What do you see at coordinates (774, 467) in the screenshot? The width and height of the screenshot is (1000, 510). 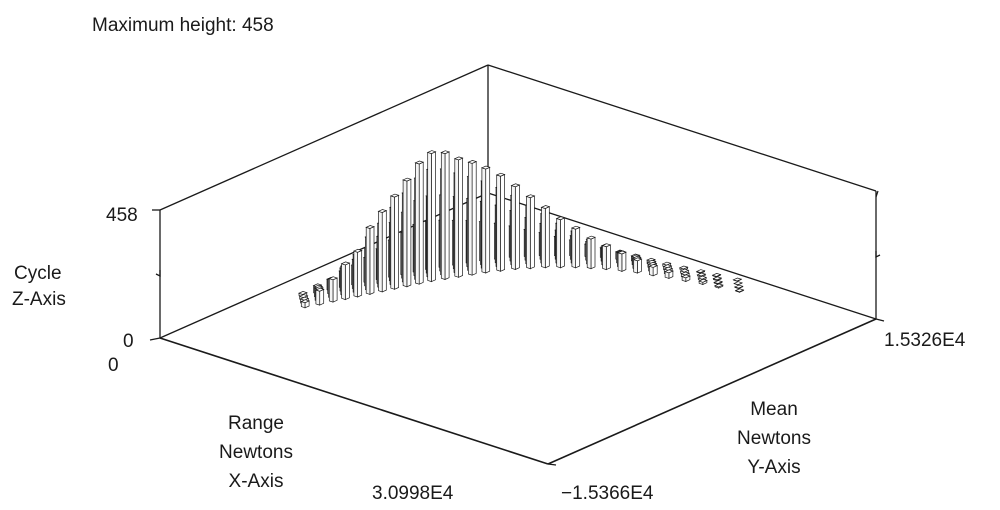 I see `y-axis-title-line-3: Y-Axis` at bounding box center [774, 467].